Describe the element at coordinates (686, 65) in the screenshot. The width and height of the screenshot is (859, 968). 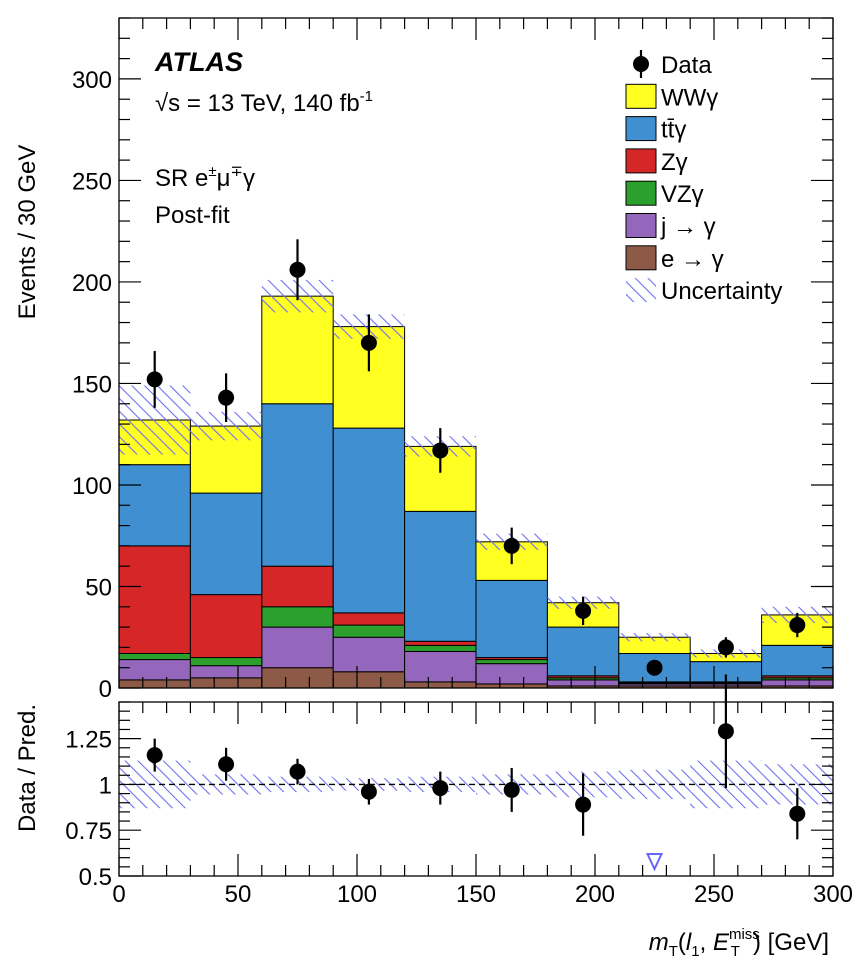
I see `legend-label: Data` at that location.